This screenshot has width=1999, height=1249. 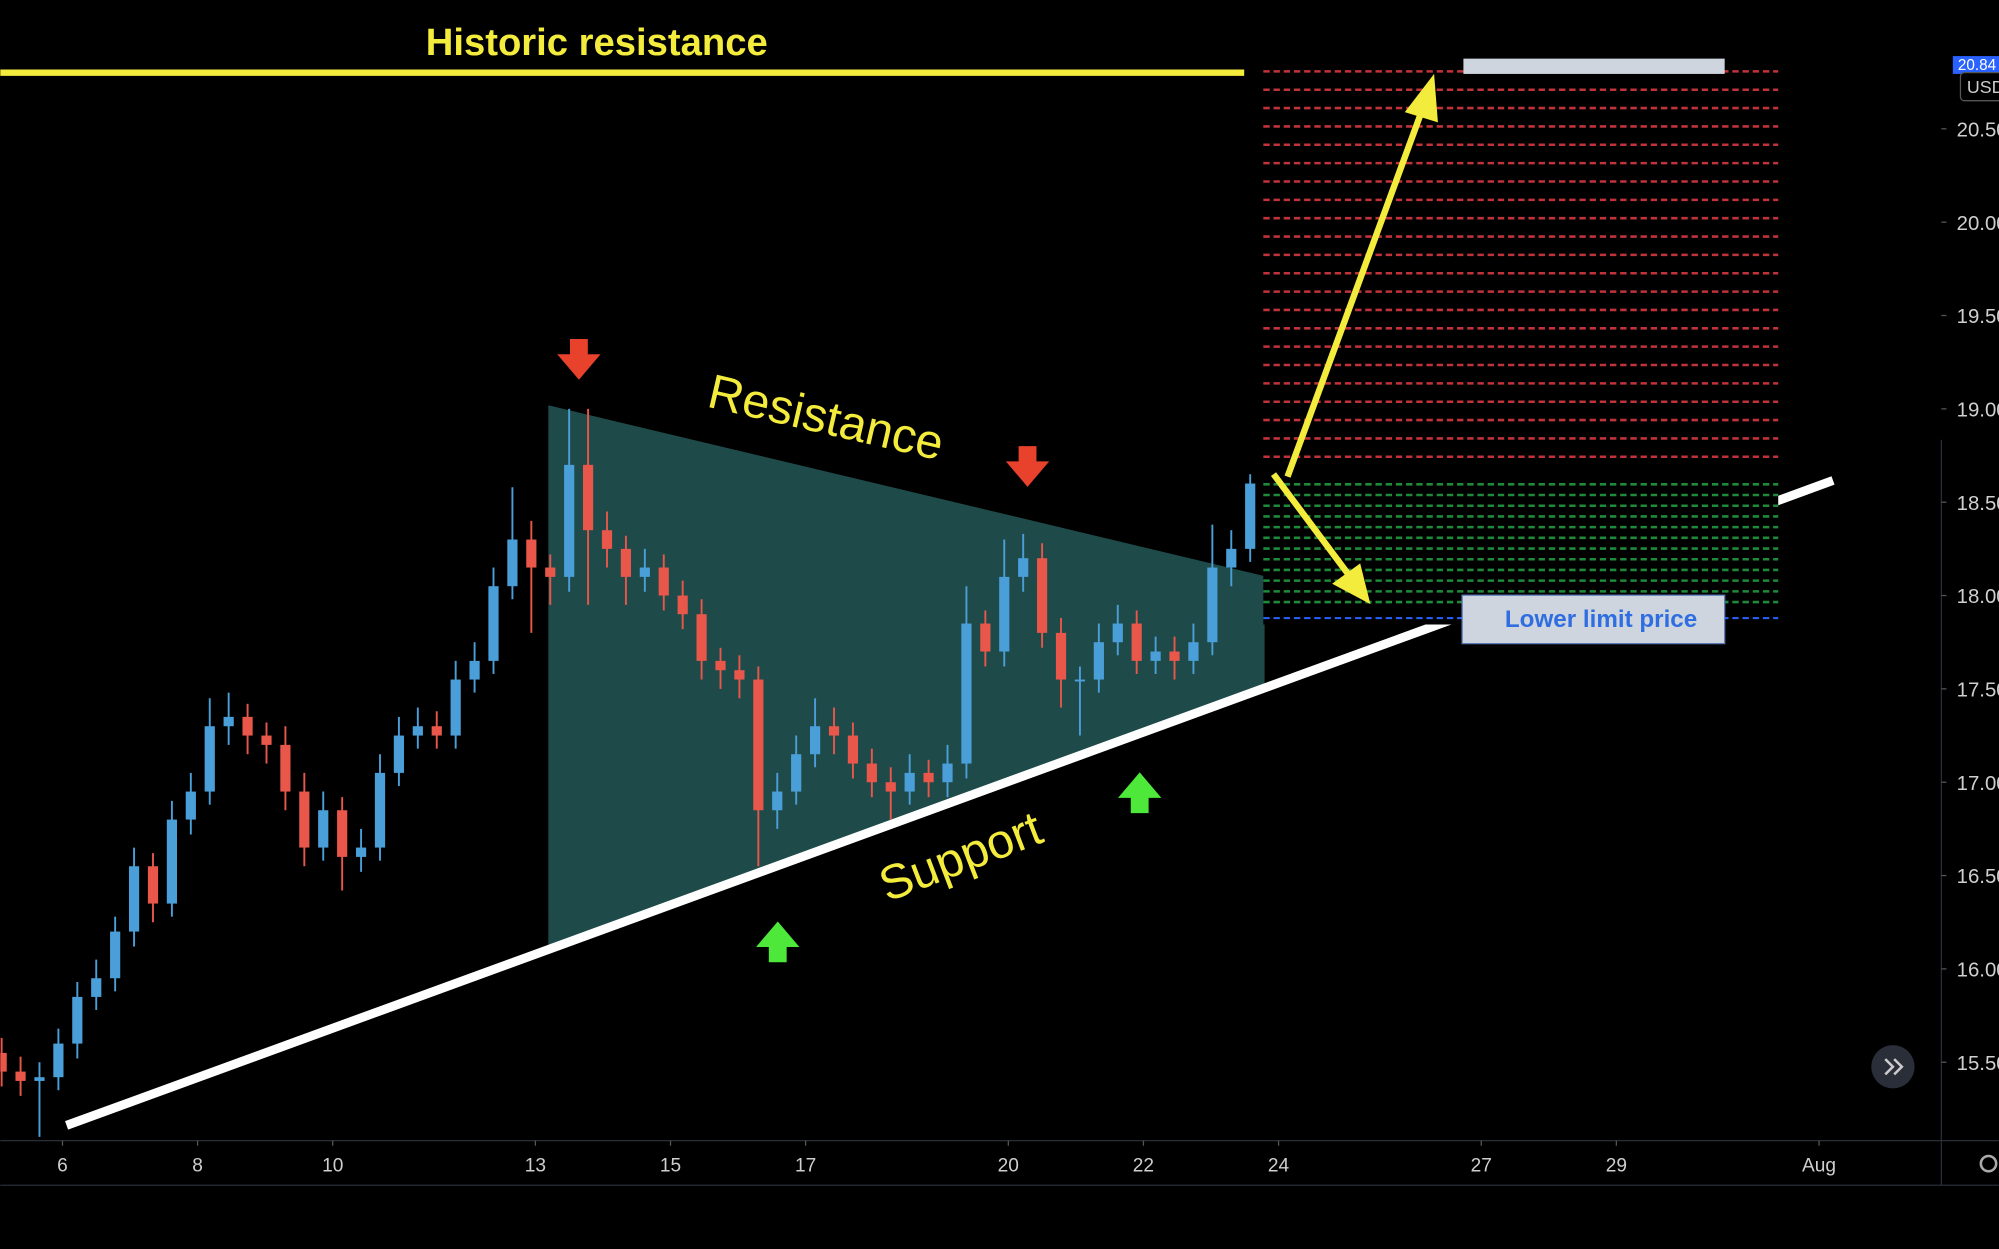 I want to click on x-tick-label: 27, so click(x=1481, y=1165).